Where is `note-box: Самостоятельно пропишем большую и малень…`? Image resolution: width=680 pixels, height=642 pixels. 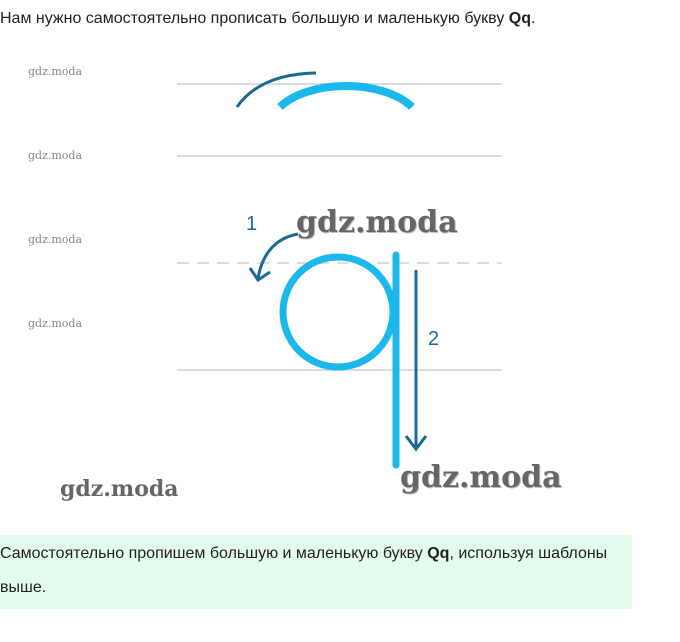 note-box: Самостоятельно пропишем большую и малень… is located at coordinates (316, 572).